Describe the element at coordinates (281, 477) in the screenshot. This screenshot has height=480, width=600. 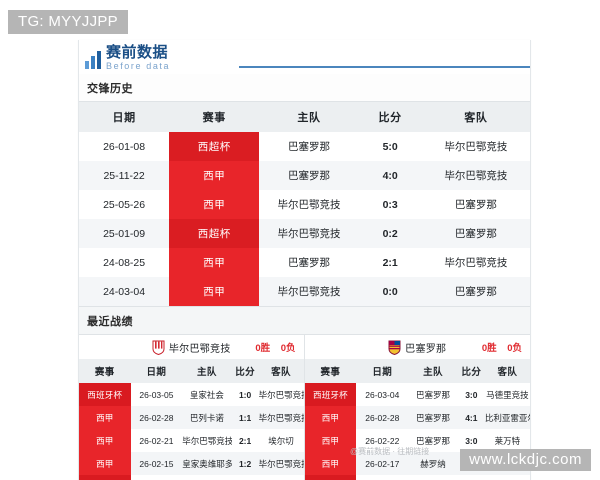
I see `recent-cell-away: 皇家社会` at that location.